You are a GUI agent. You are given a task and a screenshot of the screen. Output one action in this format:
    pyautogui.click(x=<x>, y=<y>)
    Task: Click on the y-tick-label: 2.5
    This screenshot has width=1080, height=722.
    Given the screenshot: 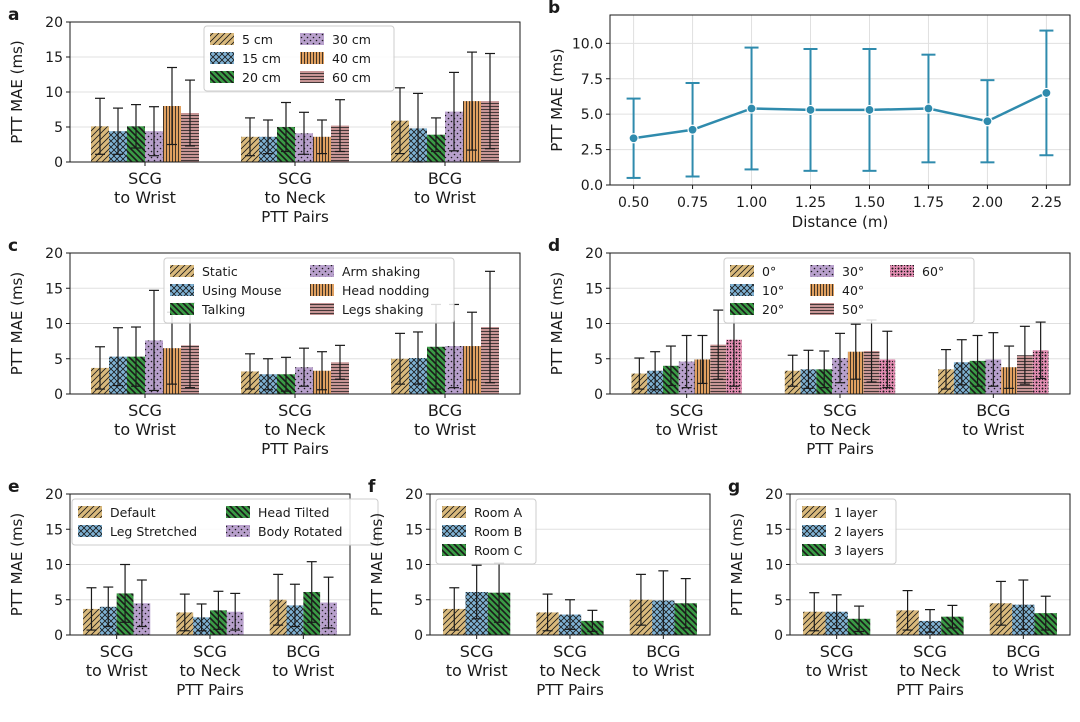 What is the action you would take?
    pyautogui.click(x=592, y=151)
    